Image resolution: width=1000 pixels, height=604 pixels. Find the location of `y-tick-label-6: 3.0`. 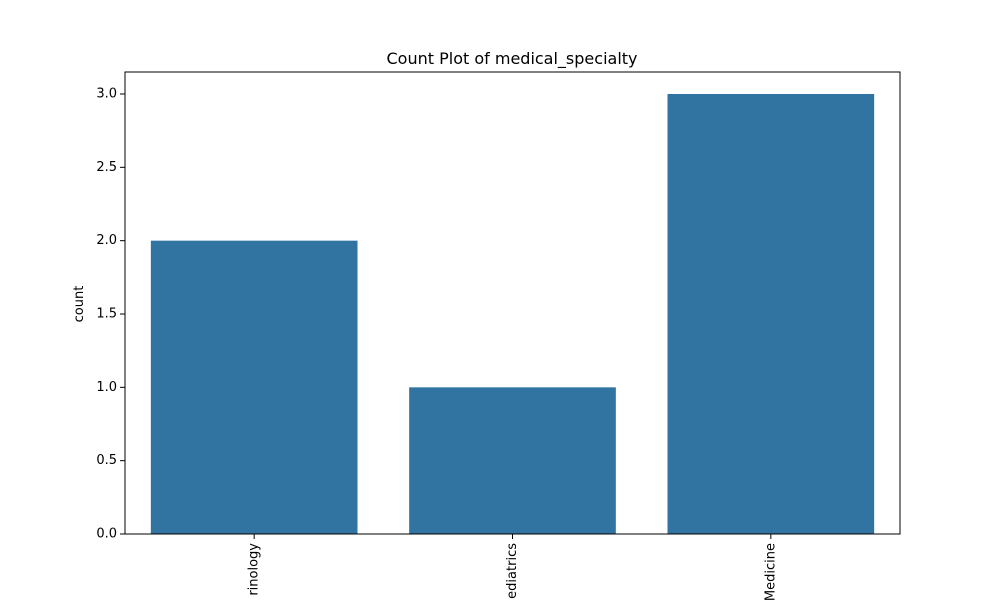

y-tick-label-6: 3.0 is located at coordinates (106, 94).